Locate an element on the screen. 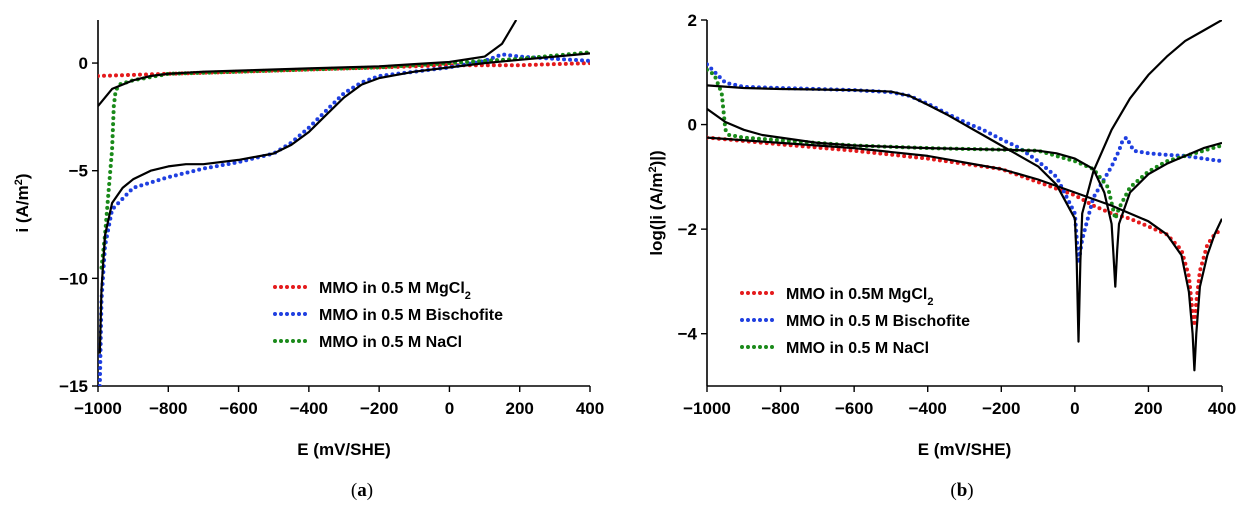 This screenshot has width=1250, height=515. series-line-measured is located at coordinates (964, 144).